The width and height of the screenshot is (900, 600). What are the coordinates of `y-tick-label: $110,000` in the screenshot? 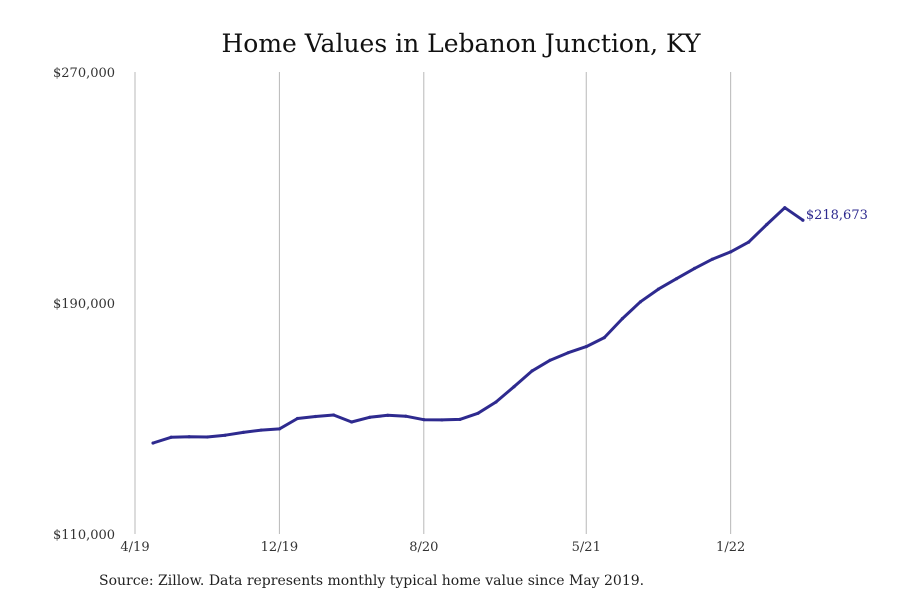 It's located at (84, 535).